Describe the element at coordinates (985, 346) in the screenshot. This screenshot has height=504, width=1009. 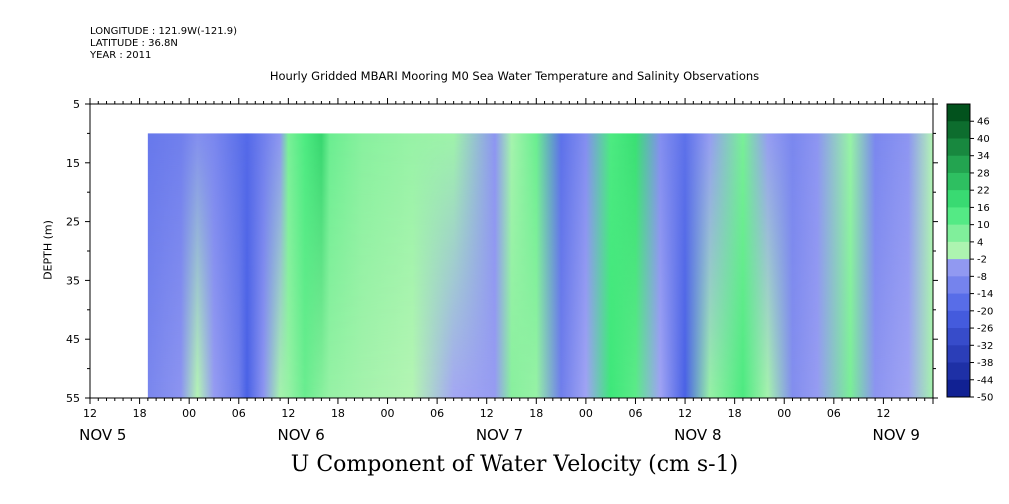
I see `colorbar-label: -32` at that location.